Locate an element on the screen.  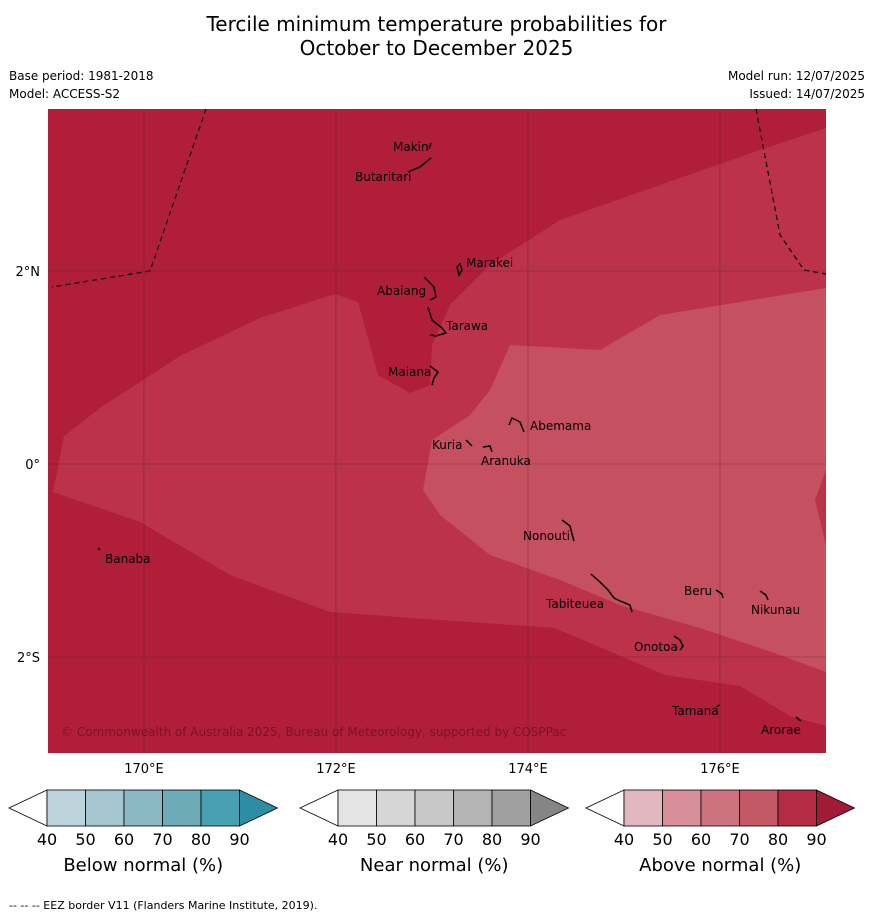
near-legend-tick-60: 60 is located at coordinates (415, 839).